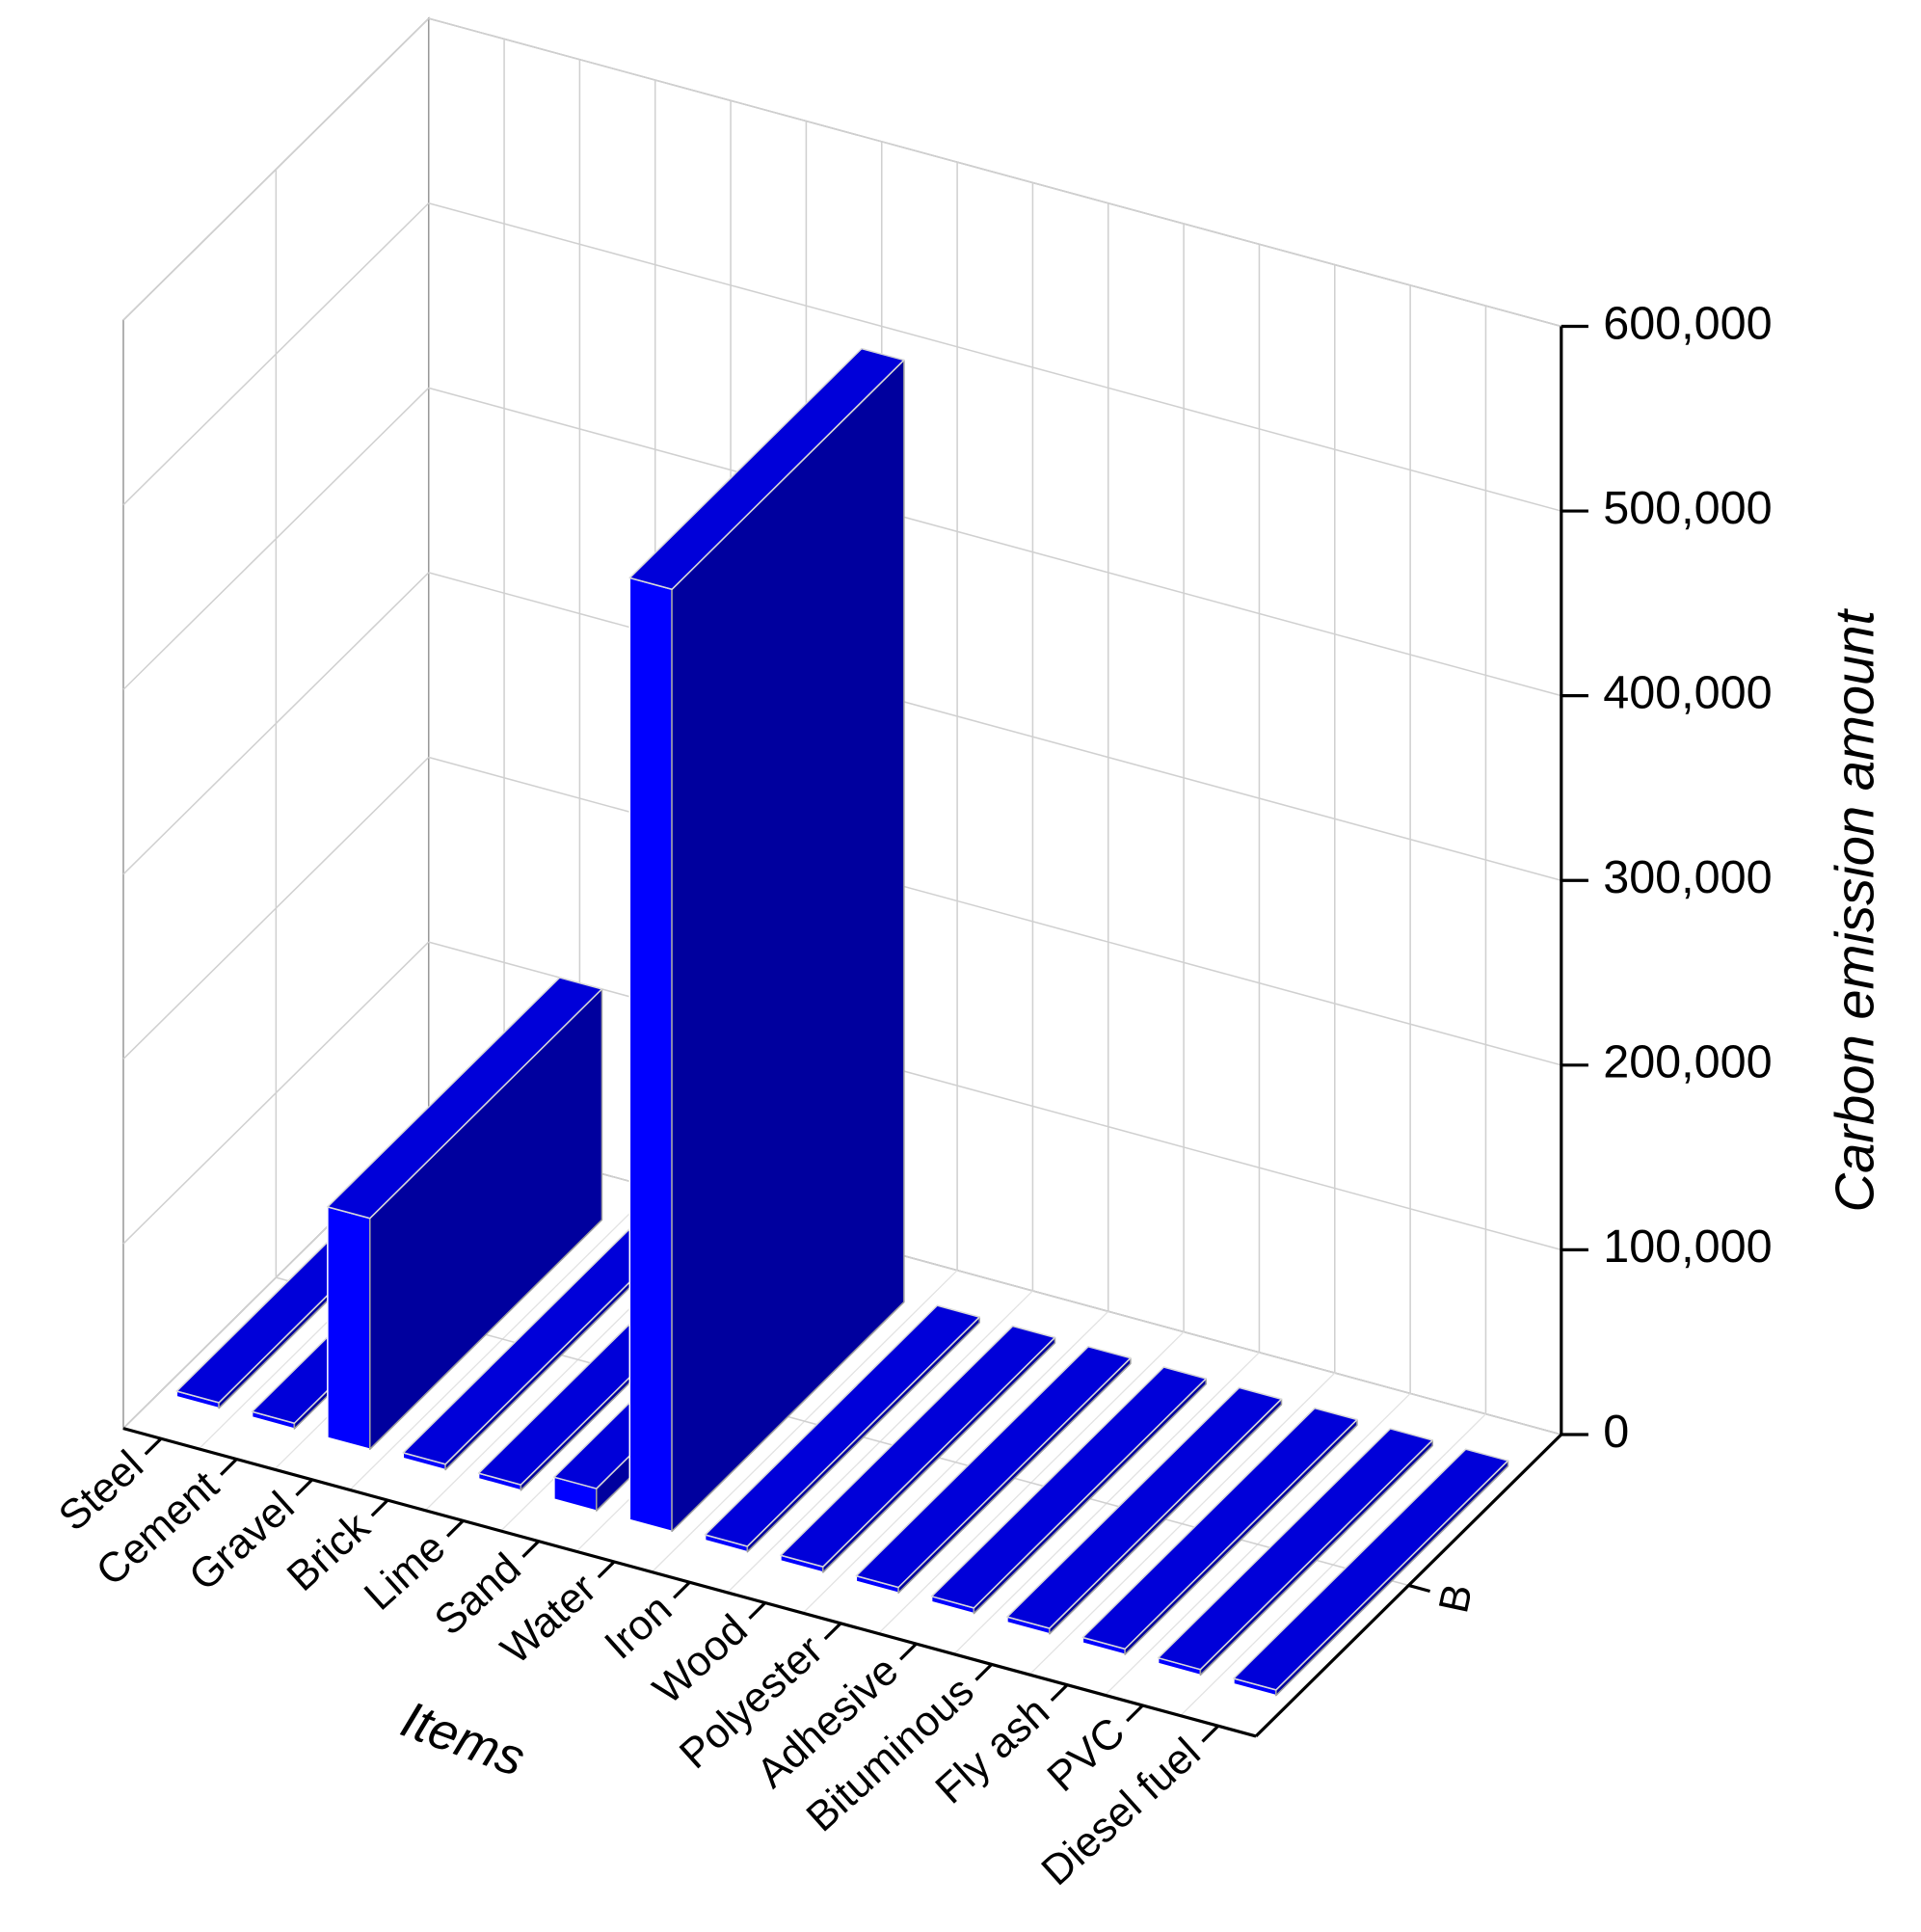 This screenshot has width=1921, height=1932. What do you see at coordinates (1688, 508) in the screenshot?
I see `y-tick-label: 500,000` at bounding box center [1688, 508].